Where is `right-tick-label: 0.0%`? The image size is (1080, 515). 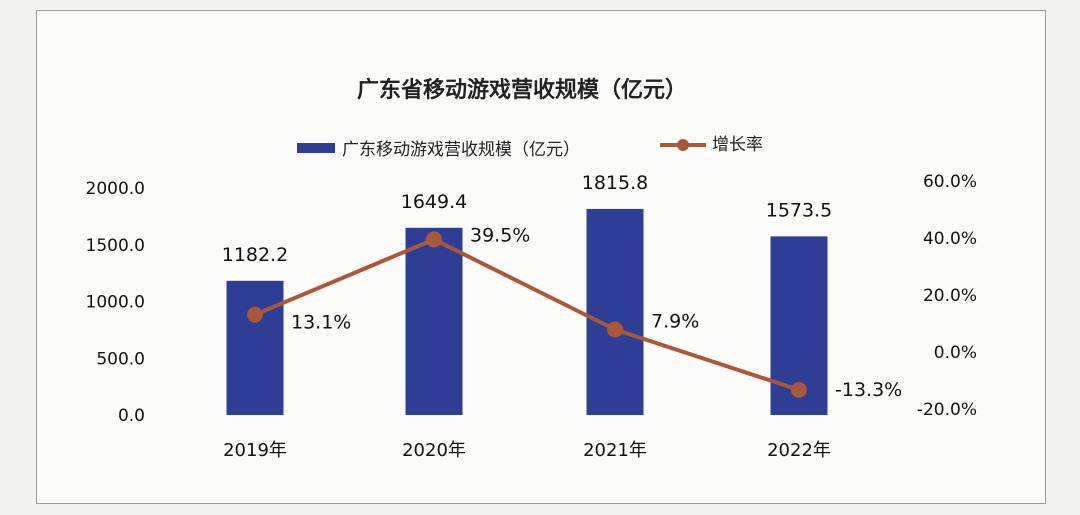
right-tick-label: 0.0% is located at coordinates (955, 353).